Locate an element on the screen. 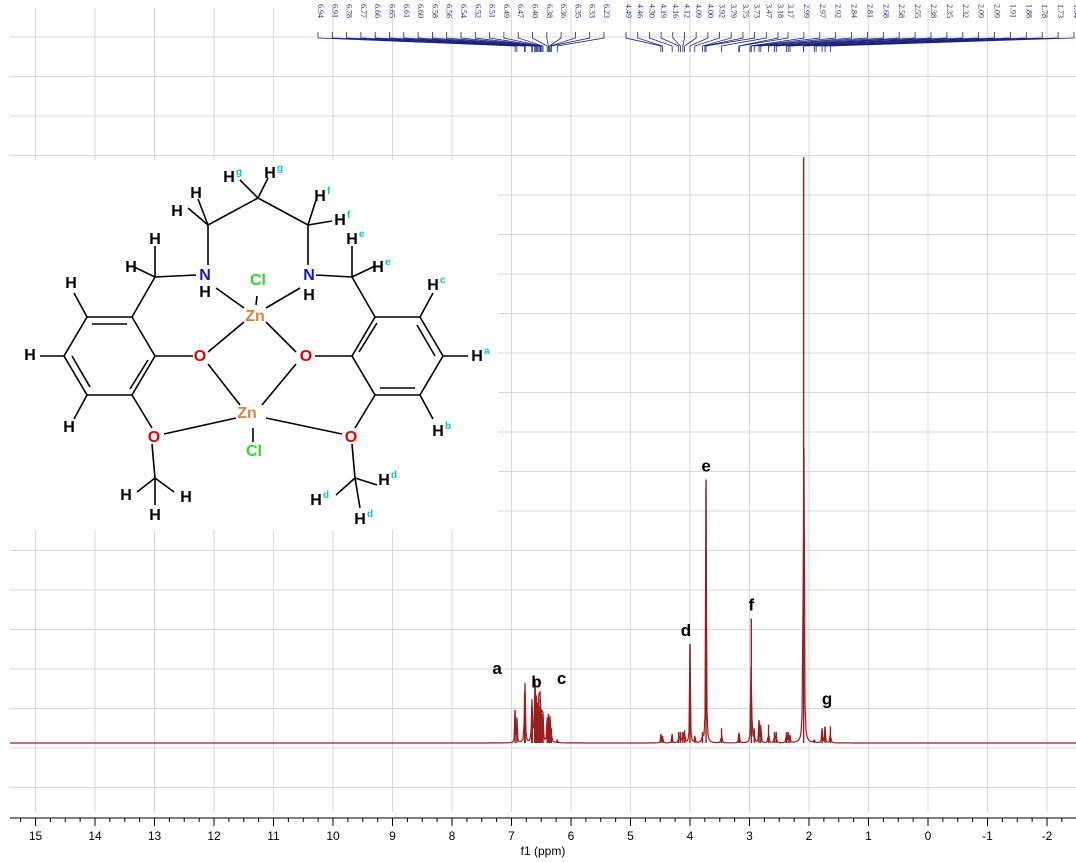  x-tick-label: 13 is located at coordinates (155, 836).